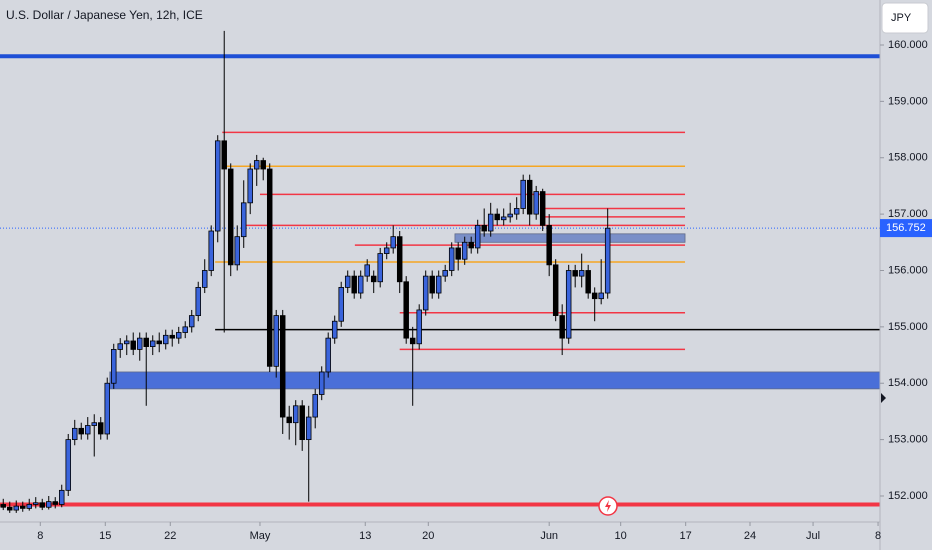 The image size is (932, 550). What do you see at coordinates (908, 383) in the screenshot?
I see `y-tick-label: 154.000` at bounding box center [908, 383].